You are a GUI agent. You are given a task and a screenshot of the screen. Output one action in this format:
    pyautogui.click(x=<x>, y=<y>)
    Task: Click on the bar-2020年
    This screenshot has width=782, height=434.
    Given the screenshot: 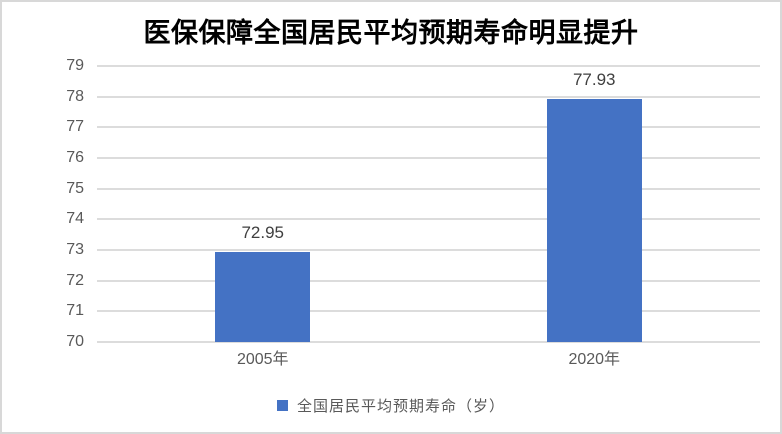 What is the action you would take?
    pyautogui.click(x=594, y=220)
    